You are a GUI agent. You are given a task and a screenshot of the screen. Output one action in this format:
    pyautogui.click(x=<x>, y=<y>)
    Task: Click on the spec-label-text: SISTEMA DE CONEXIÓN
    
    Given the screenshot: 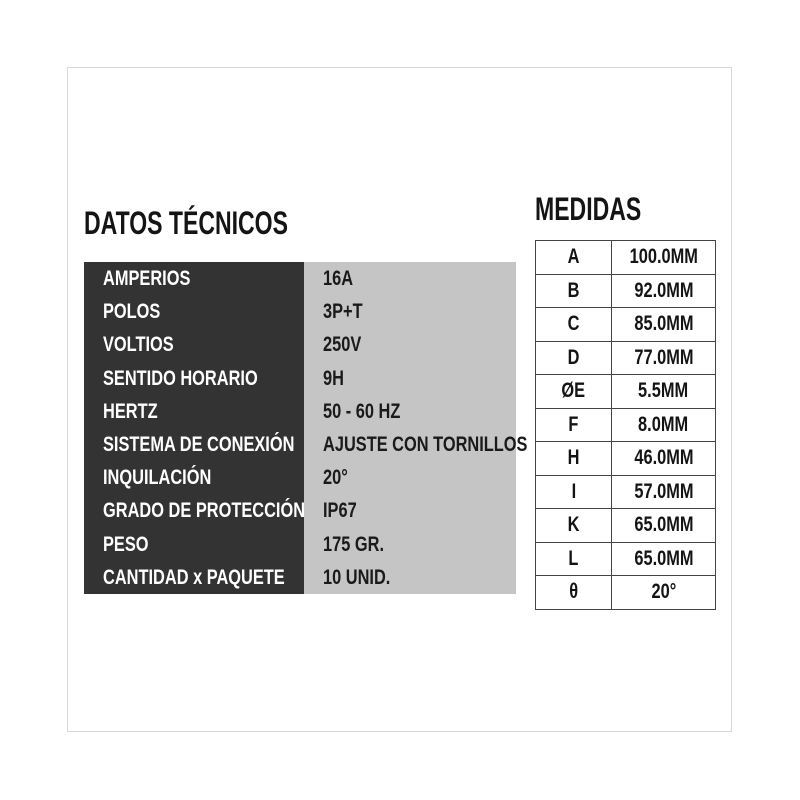 What is the action you would take?
    pyautogui.click(x=199, y=444)
    